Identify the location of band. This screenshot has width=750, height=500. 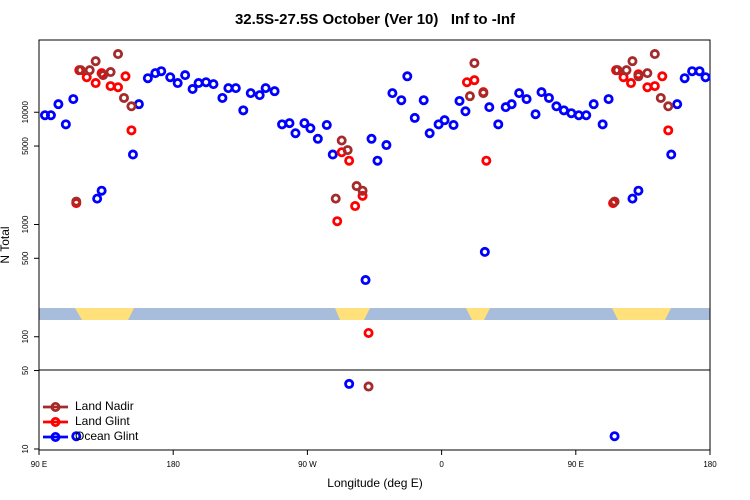
(374, 314).